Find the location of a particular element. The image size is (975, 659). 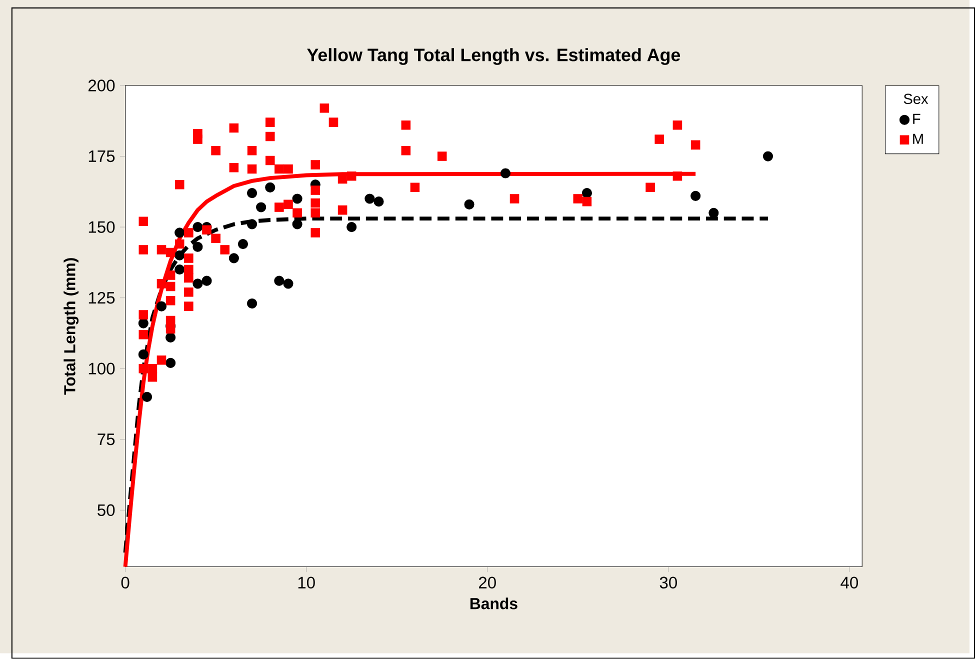

x-tick-label: 20 is located at coordinates (487, 582).